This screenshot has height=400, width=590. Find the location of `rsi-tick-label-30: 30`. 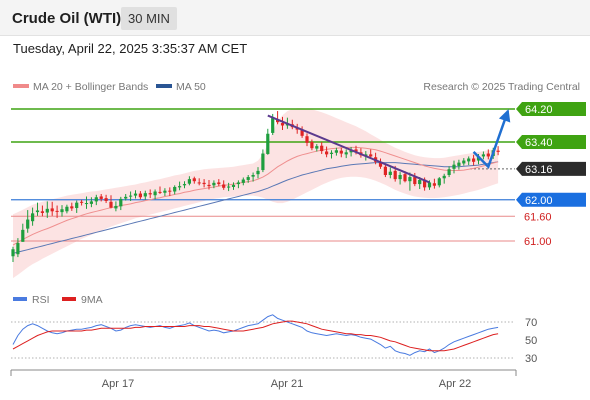

rsi-tick-label-30: 30 is located at coordinates (531, 359).